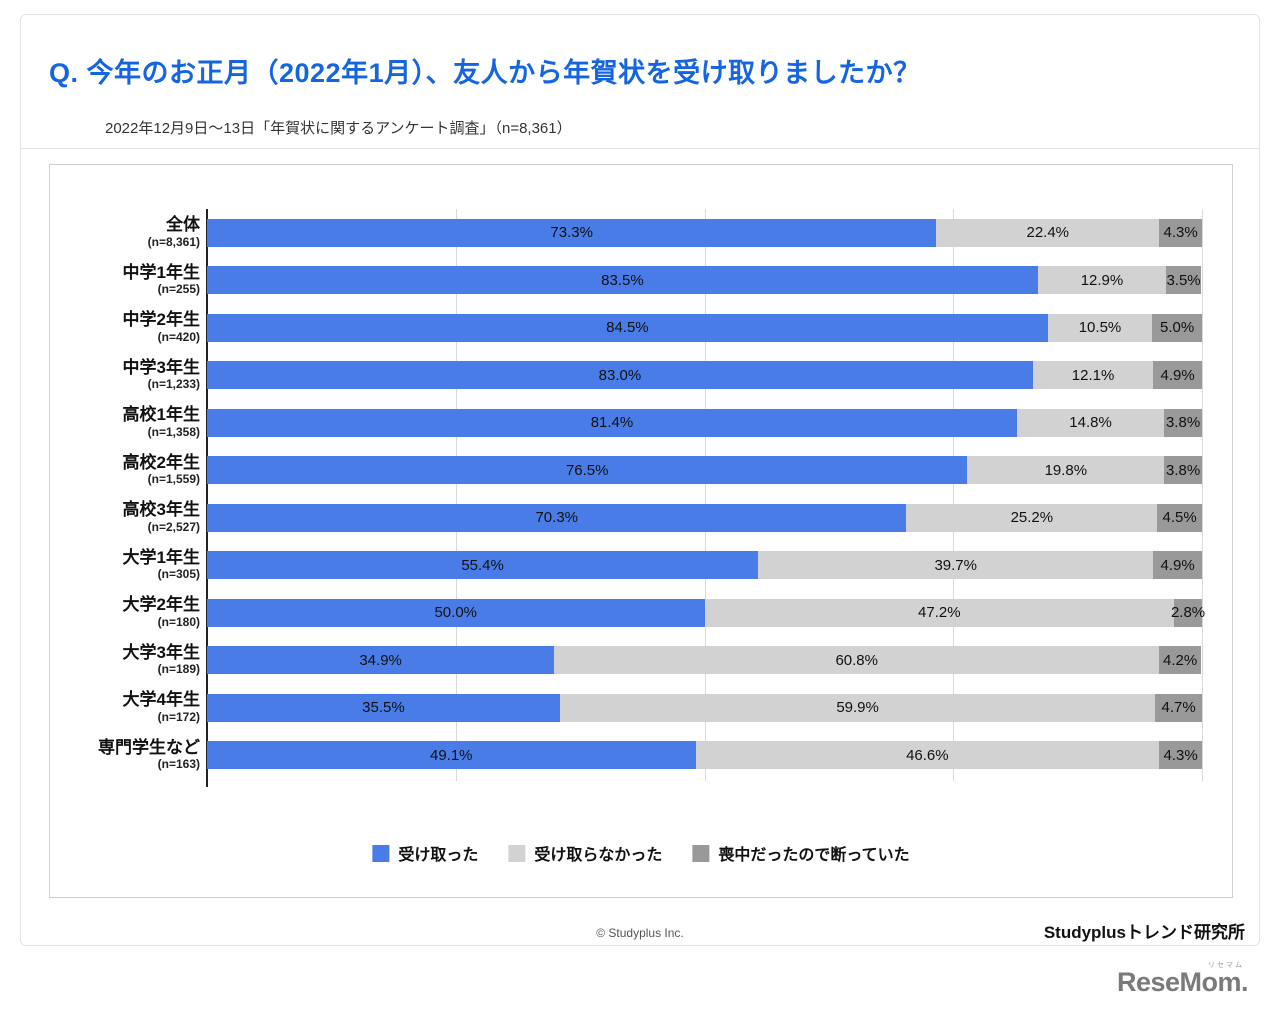  What do you see at coordinates (1100, 327) in the screenshot?
I see `bar-segment-not-received: 10.5%` at bounding box center [1100, 327].